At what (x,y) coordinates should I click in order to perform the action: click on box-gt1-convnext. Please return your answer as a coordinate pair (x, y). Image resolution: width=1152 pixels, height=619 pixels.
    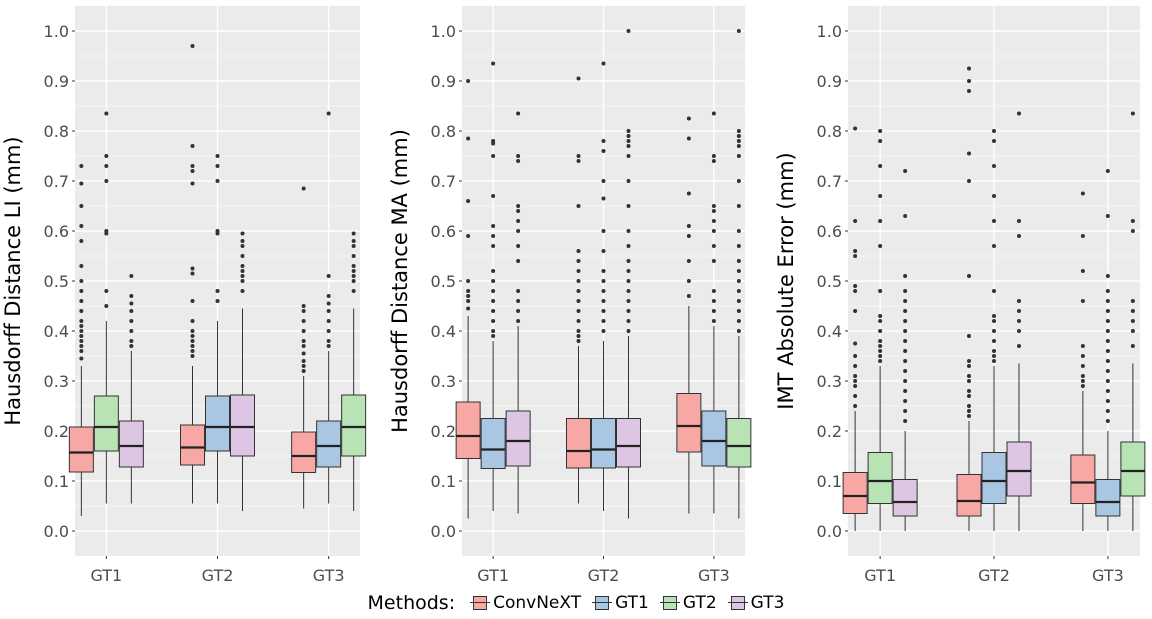
    Looking at the image, I should click on (468, 299).